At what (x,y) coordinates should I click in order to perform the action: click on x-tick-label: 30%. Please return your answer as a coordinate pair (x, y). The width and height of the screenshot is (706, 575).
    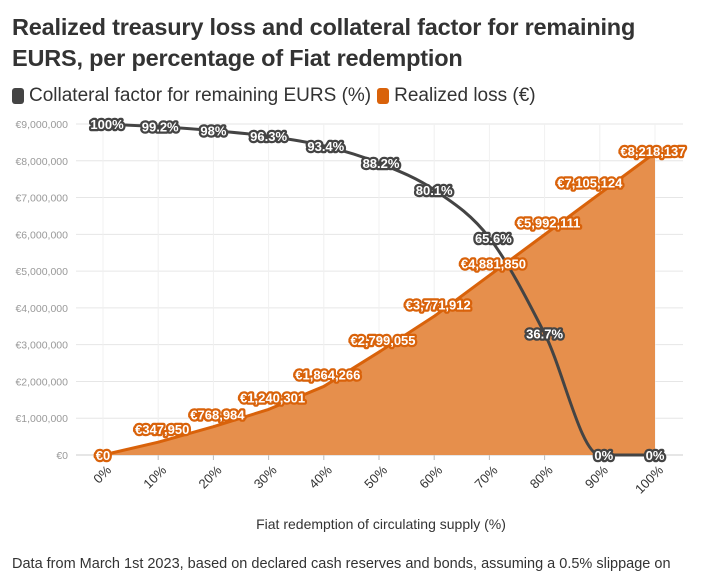
    Looking at the image, I should click on (265, 476).